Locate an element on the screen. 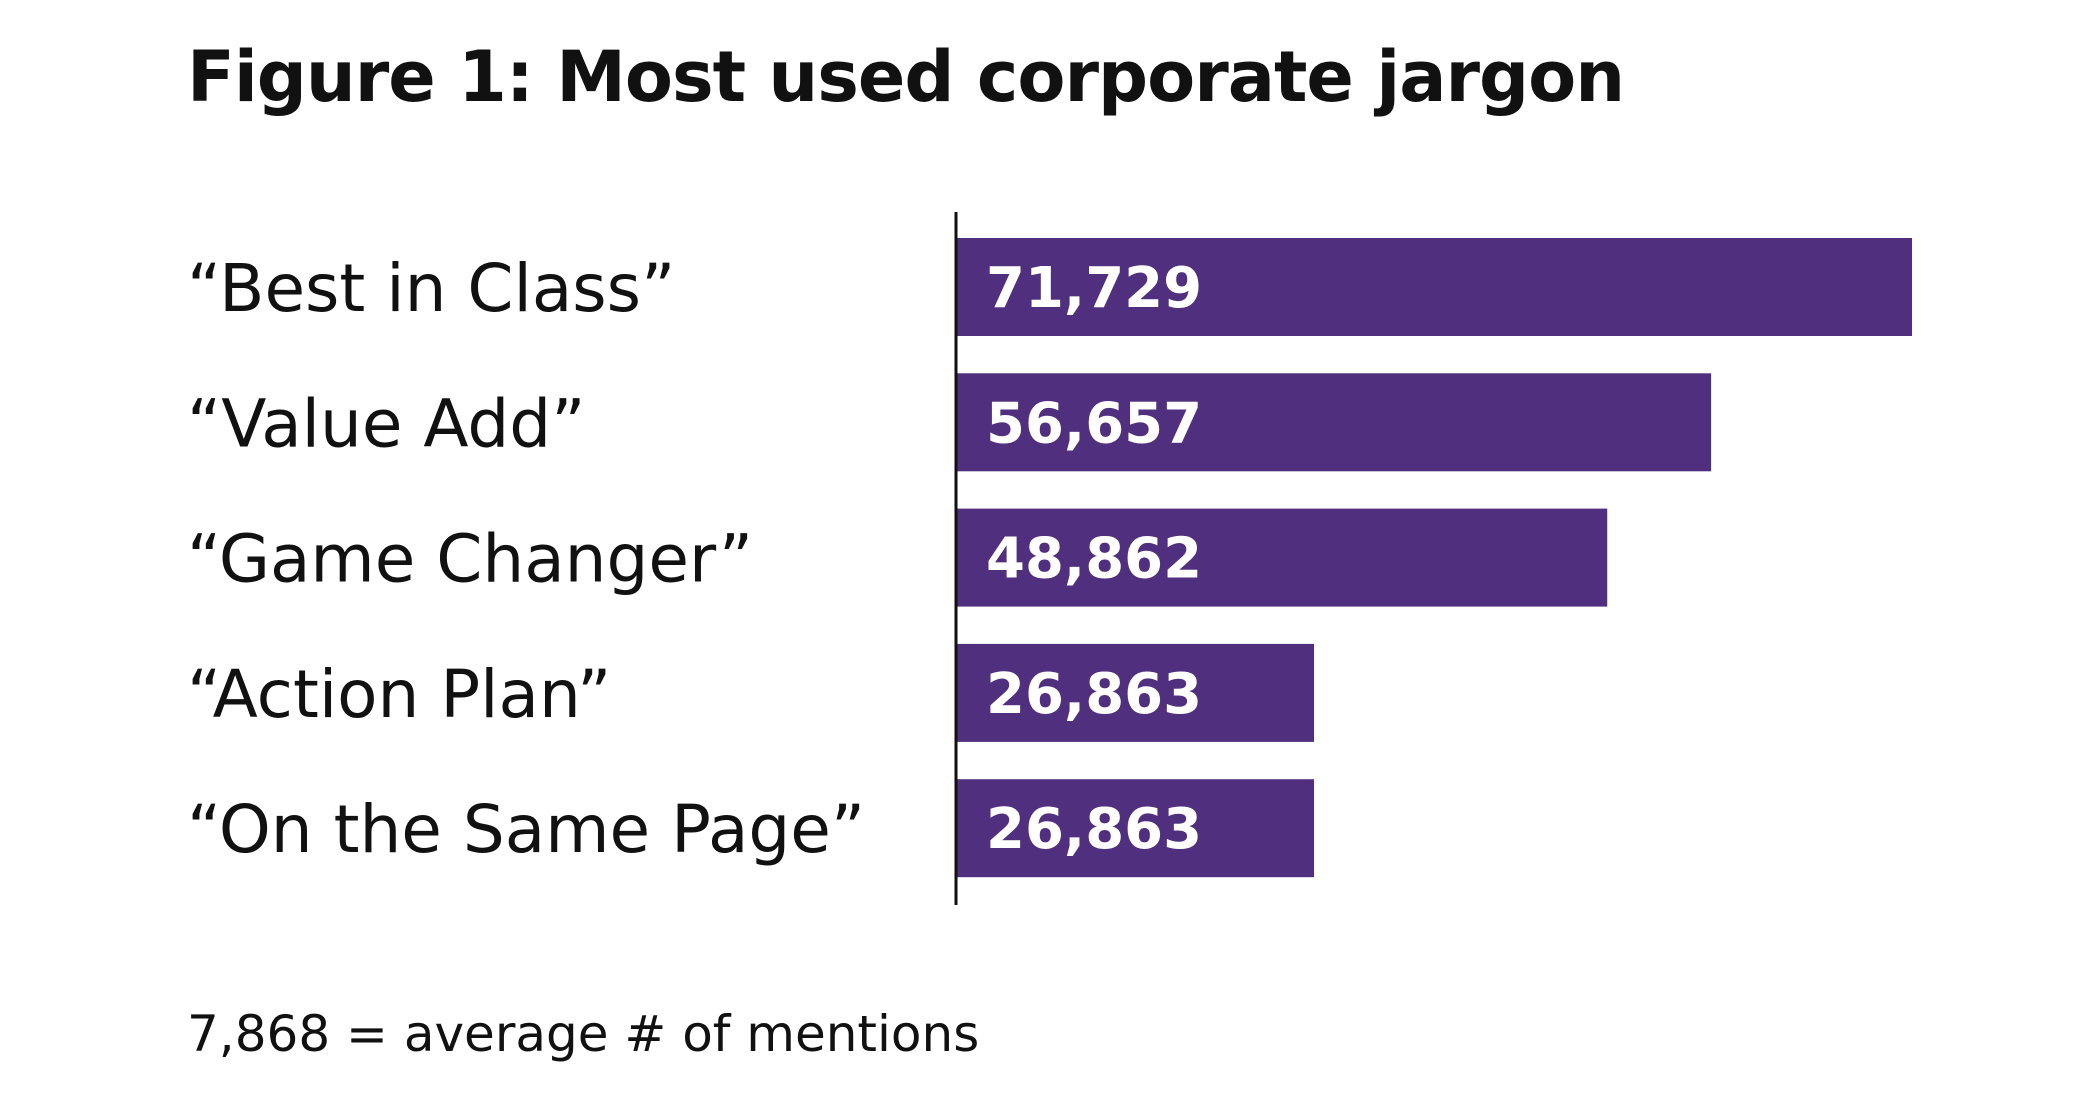 The height and width of the screenshot is (1094, 2089). category-label: “Value Add” is located at coordinates (386, 423).